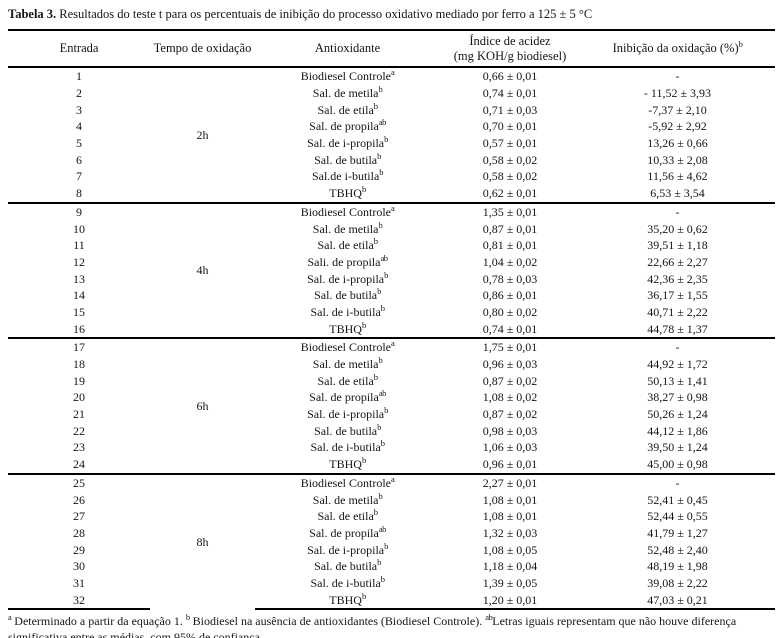 This screenshot has width=783, height=638. Describe the element at coordinates (510, 482) in the screenshot. I see `cell-indice-acidez: 2,27 ± 0,01` at that location.